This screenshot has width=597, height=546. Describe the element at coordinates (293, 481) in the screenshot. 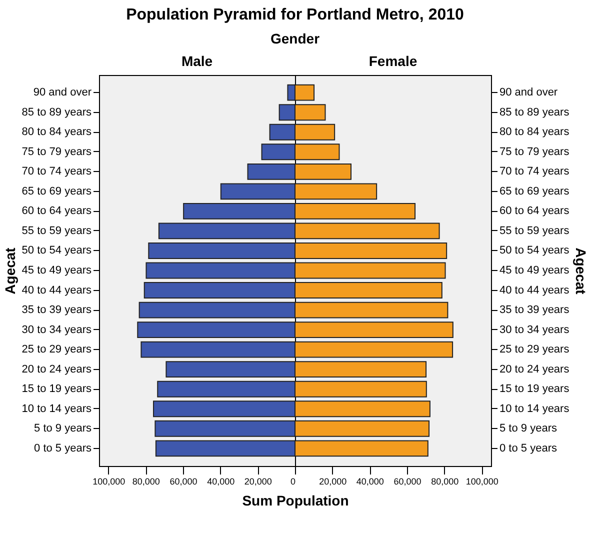

I see `x-tick-label: 0` at that location.